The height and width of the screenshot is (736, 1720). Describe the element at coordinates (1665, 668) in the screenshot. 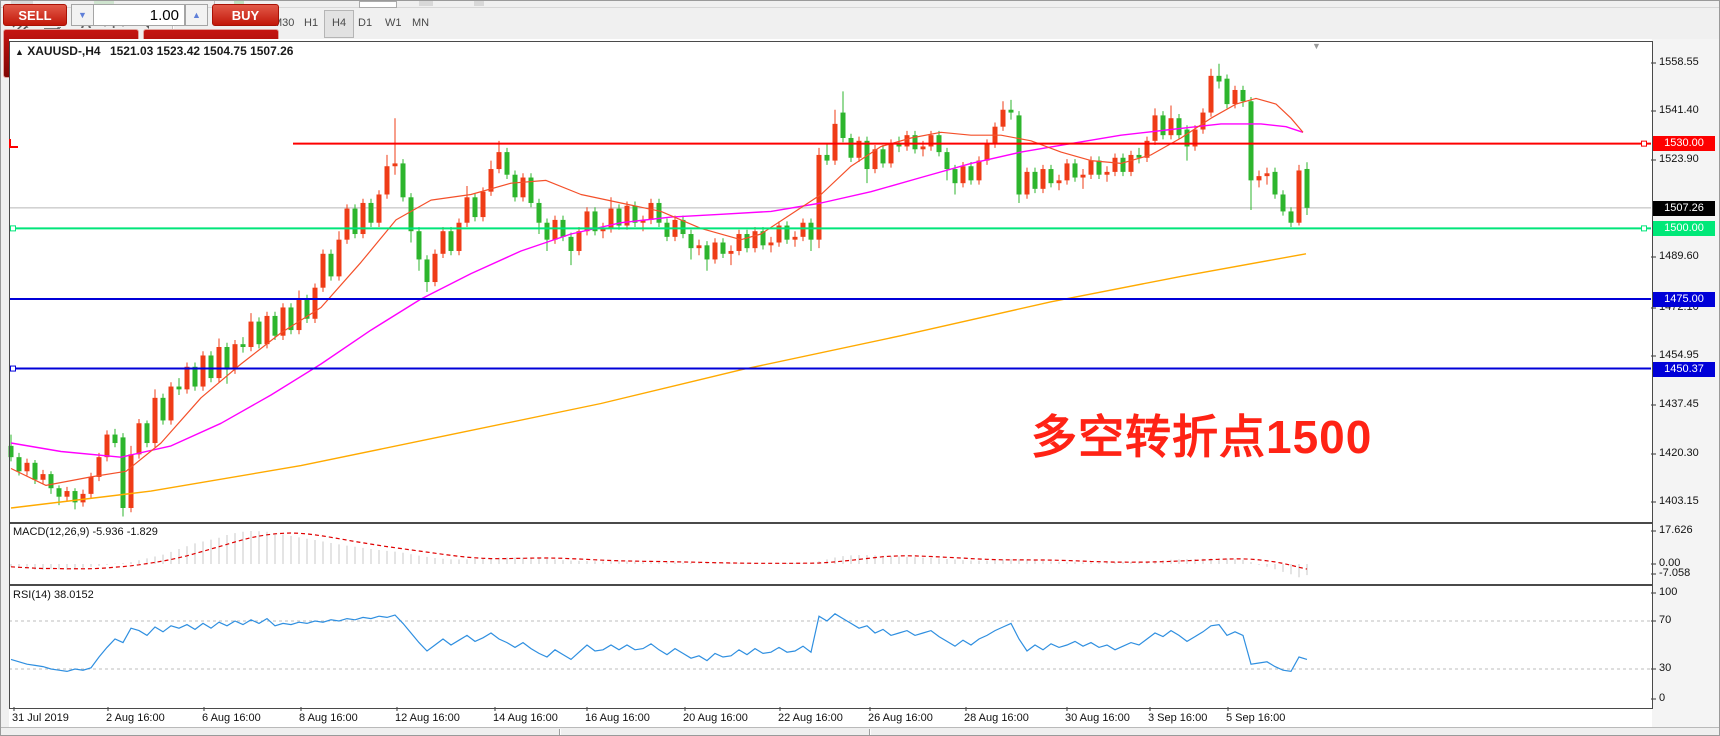

I see `rsi-tick-label: 30` at that location.